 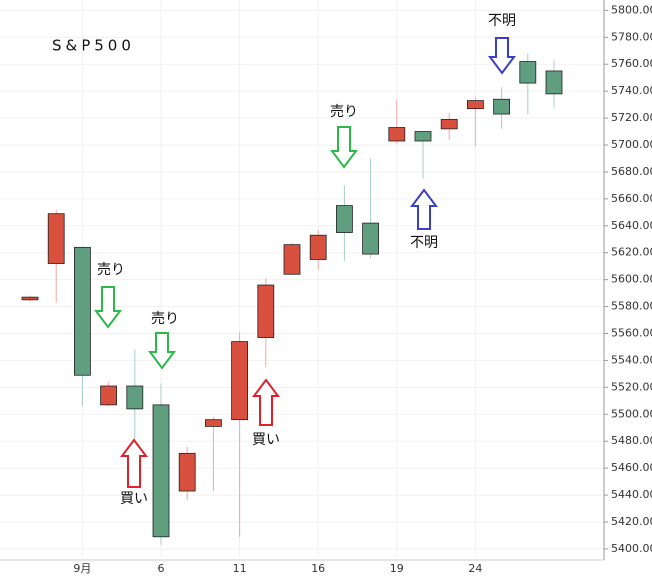 I want to click on y-tick-label: 5780.00, so click(x=631, y=36).